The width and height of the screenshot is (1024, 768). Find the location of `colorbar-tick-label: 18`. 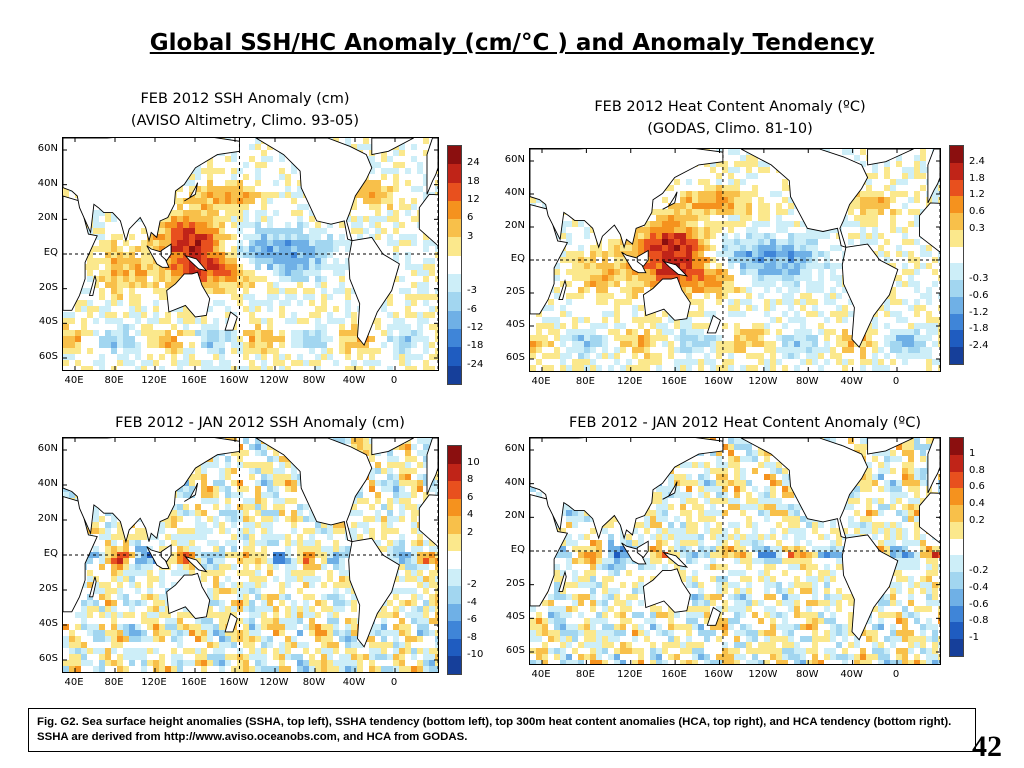

colorbar-tick-label: 18 is located at coordinates (473, 181).